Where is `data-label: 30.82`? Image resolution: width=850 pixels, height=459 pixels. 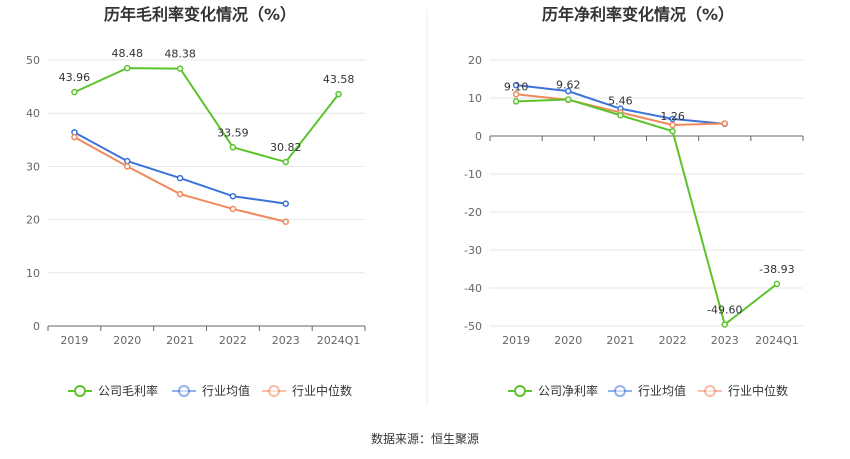 data-label: 30.82 is located at coordinates (286, 147).